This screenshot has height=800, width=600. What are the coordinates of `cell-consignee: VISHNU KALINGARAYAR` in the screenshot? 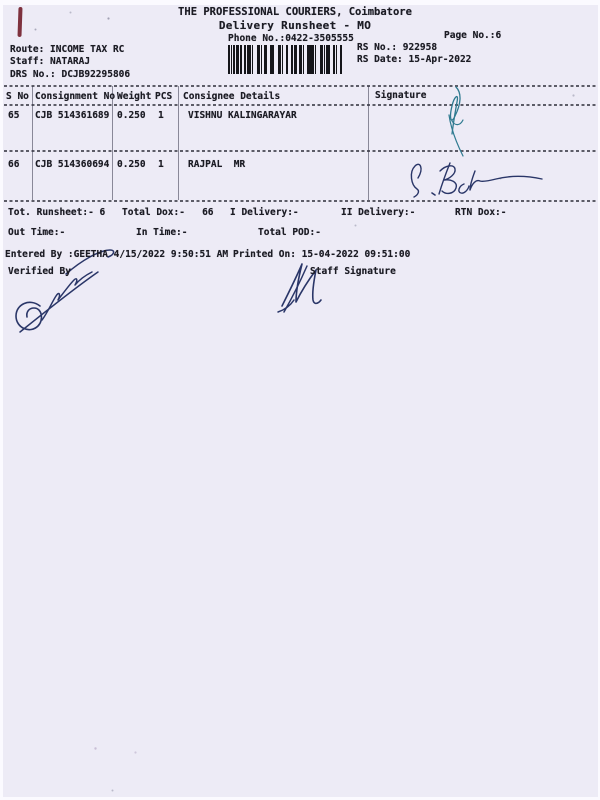 It's located at (242, 115).